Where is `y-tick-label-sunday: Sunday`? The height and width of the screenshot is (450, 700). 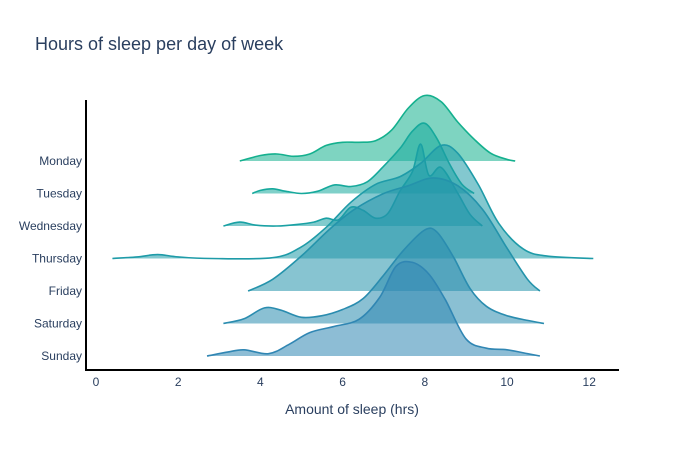 y-tick-label-sunday: Sunday is located at coordinates (61, 356).